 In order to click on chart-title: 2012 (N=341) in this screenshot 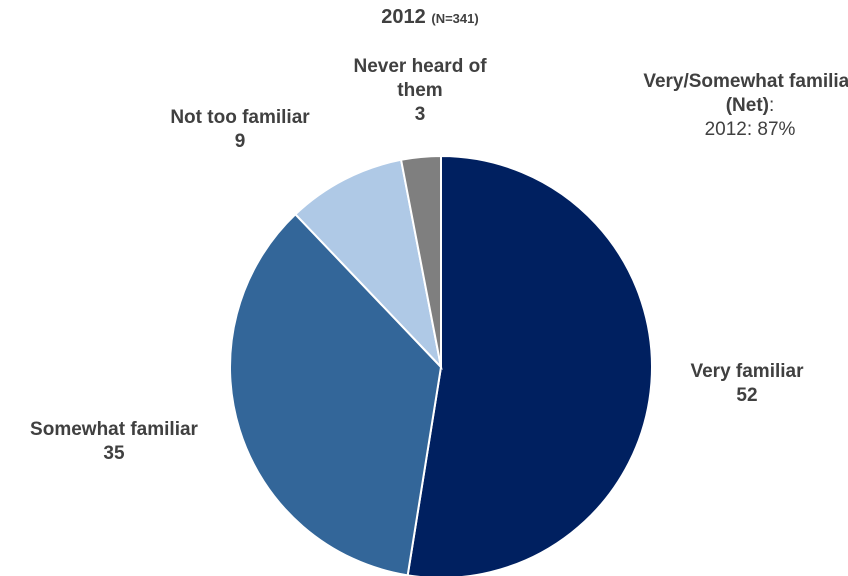, I will do `click(424, 17)`.